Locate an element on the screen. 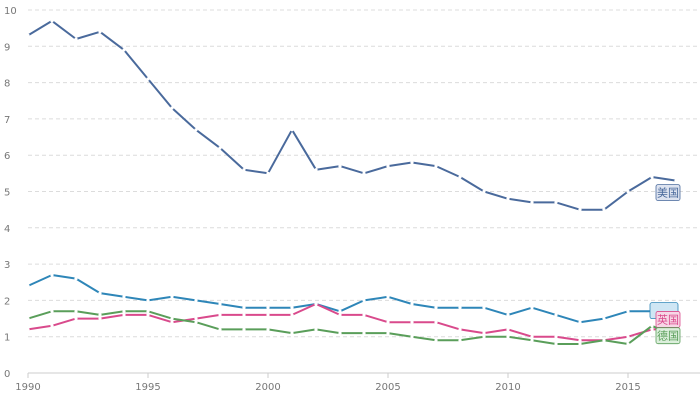 The width and height of the screenshot is (700, 409). y-tick-label-2: 2 is located at coordinates (7, 301).